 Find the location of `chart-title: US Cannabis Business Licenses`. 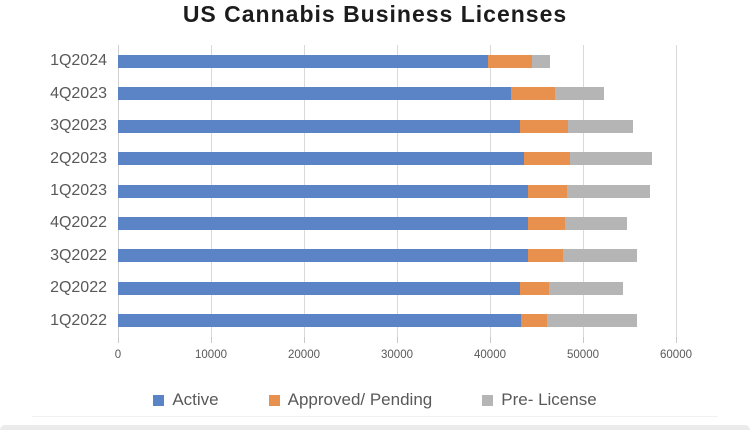

chart-title: US Cannabis Business Licenses is located at coordinates (375, 14).